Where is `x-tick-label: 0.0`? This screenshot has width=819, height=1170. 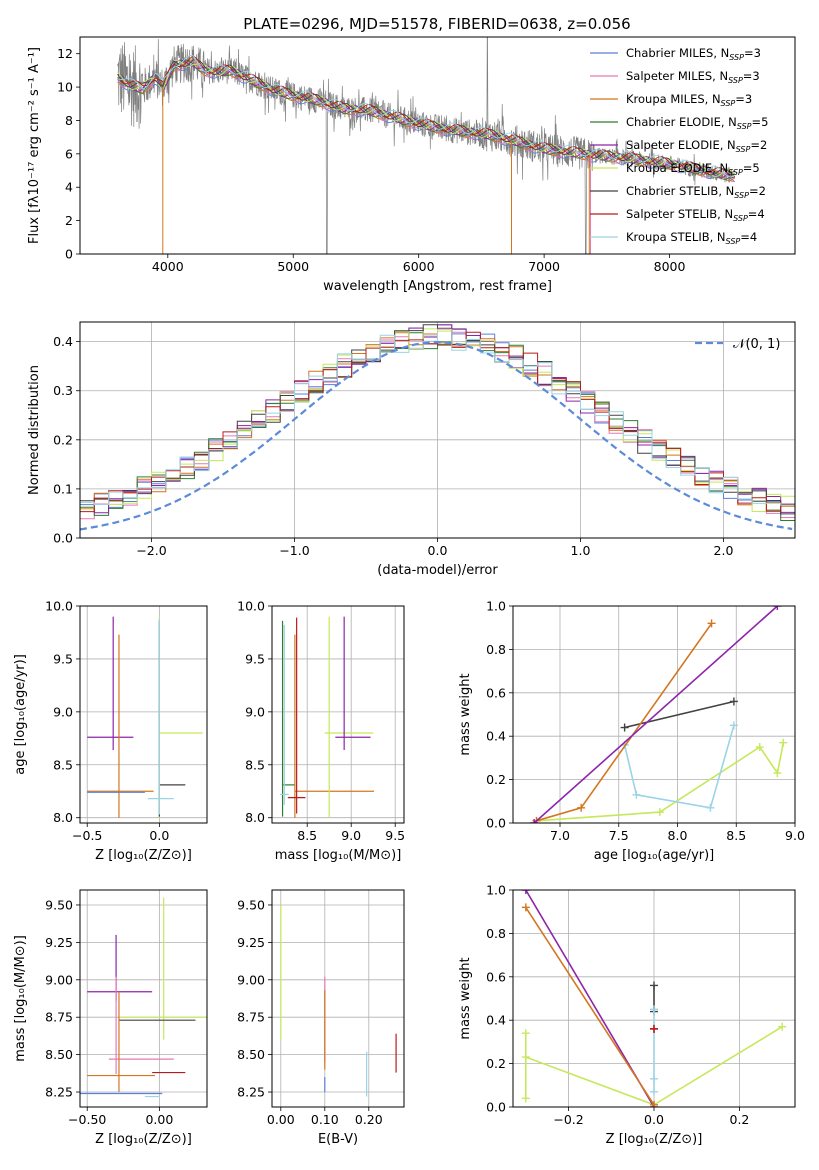 x-tick-label: 0.0 is located at coordinates (654, 1119).